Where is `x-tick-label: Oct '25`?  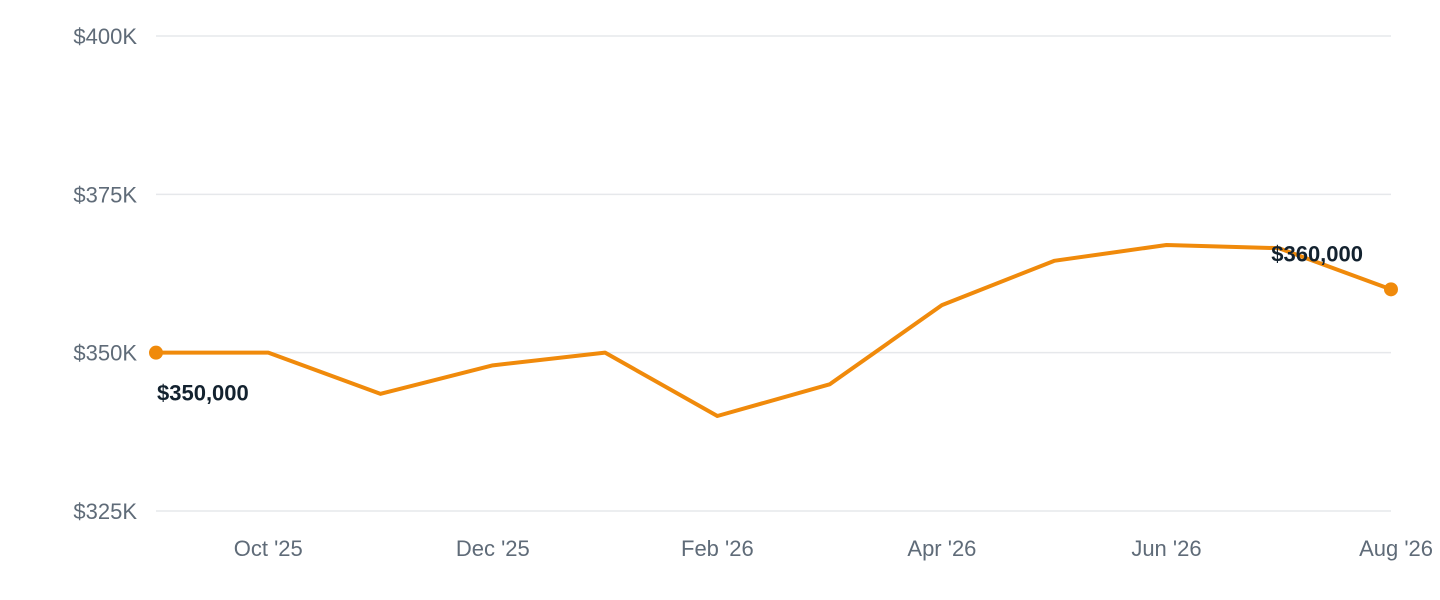 x-tick-label: Oct '25 is located at coordinates (268, 548).